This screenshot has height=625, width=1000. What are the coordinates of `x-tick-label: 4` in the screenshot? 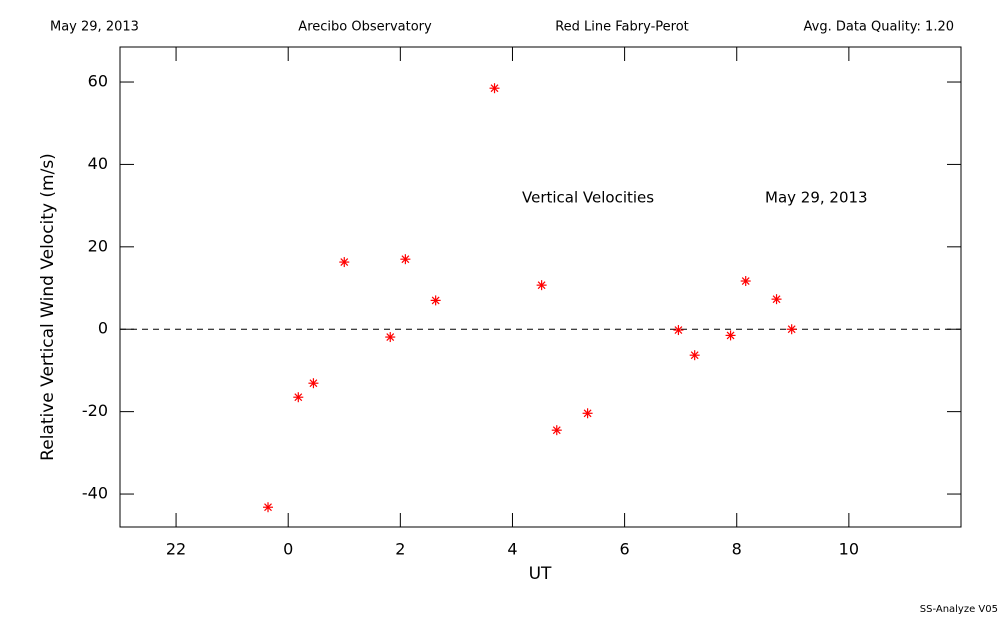 It's located at (512, 549).